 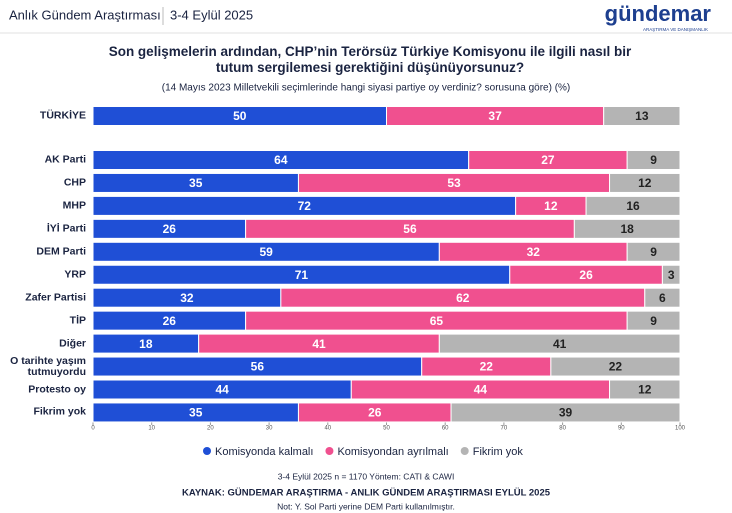 I want to click on category-label: Protesto oy, so click(x=57, y=389).